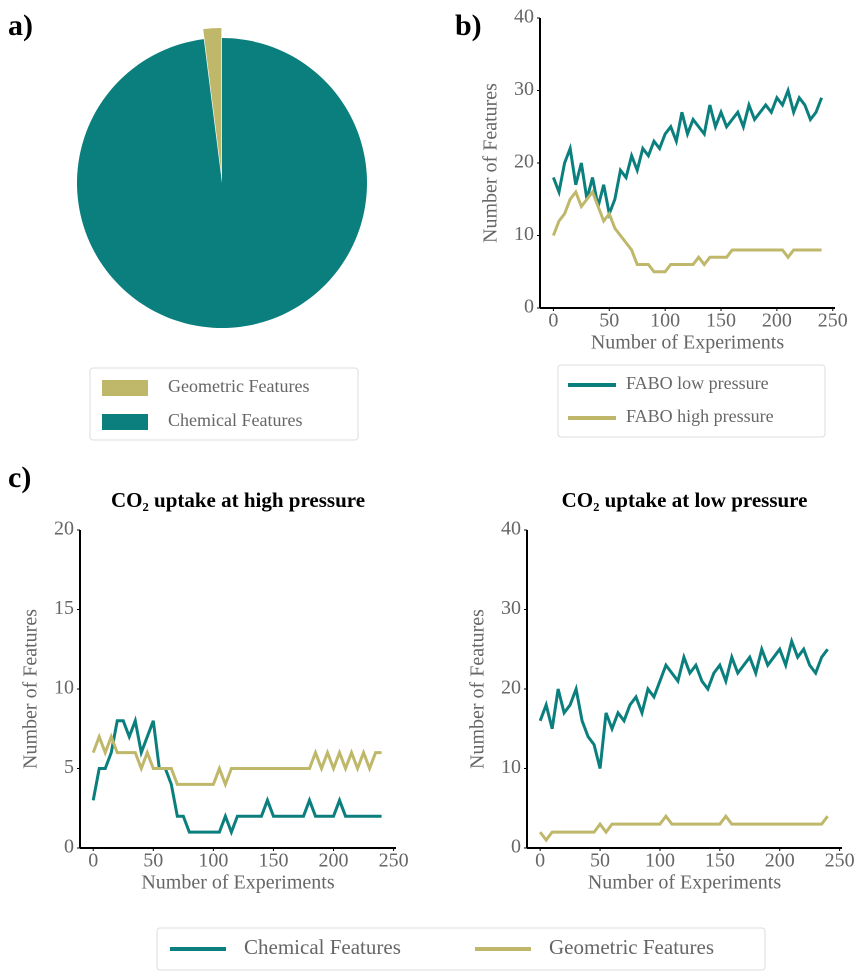  What do you see at coordinates (20, 25) in the screenshot?
I see `panel-label: a)` at bounding box center [20, 25].